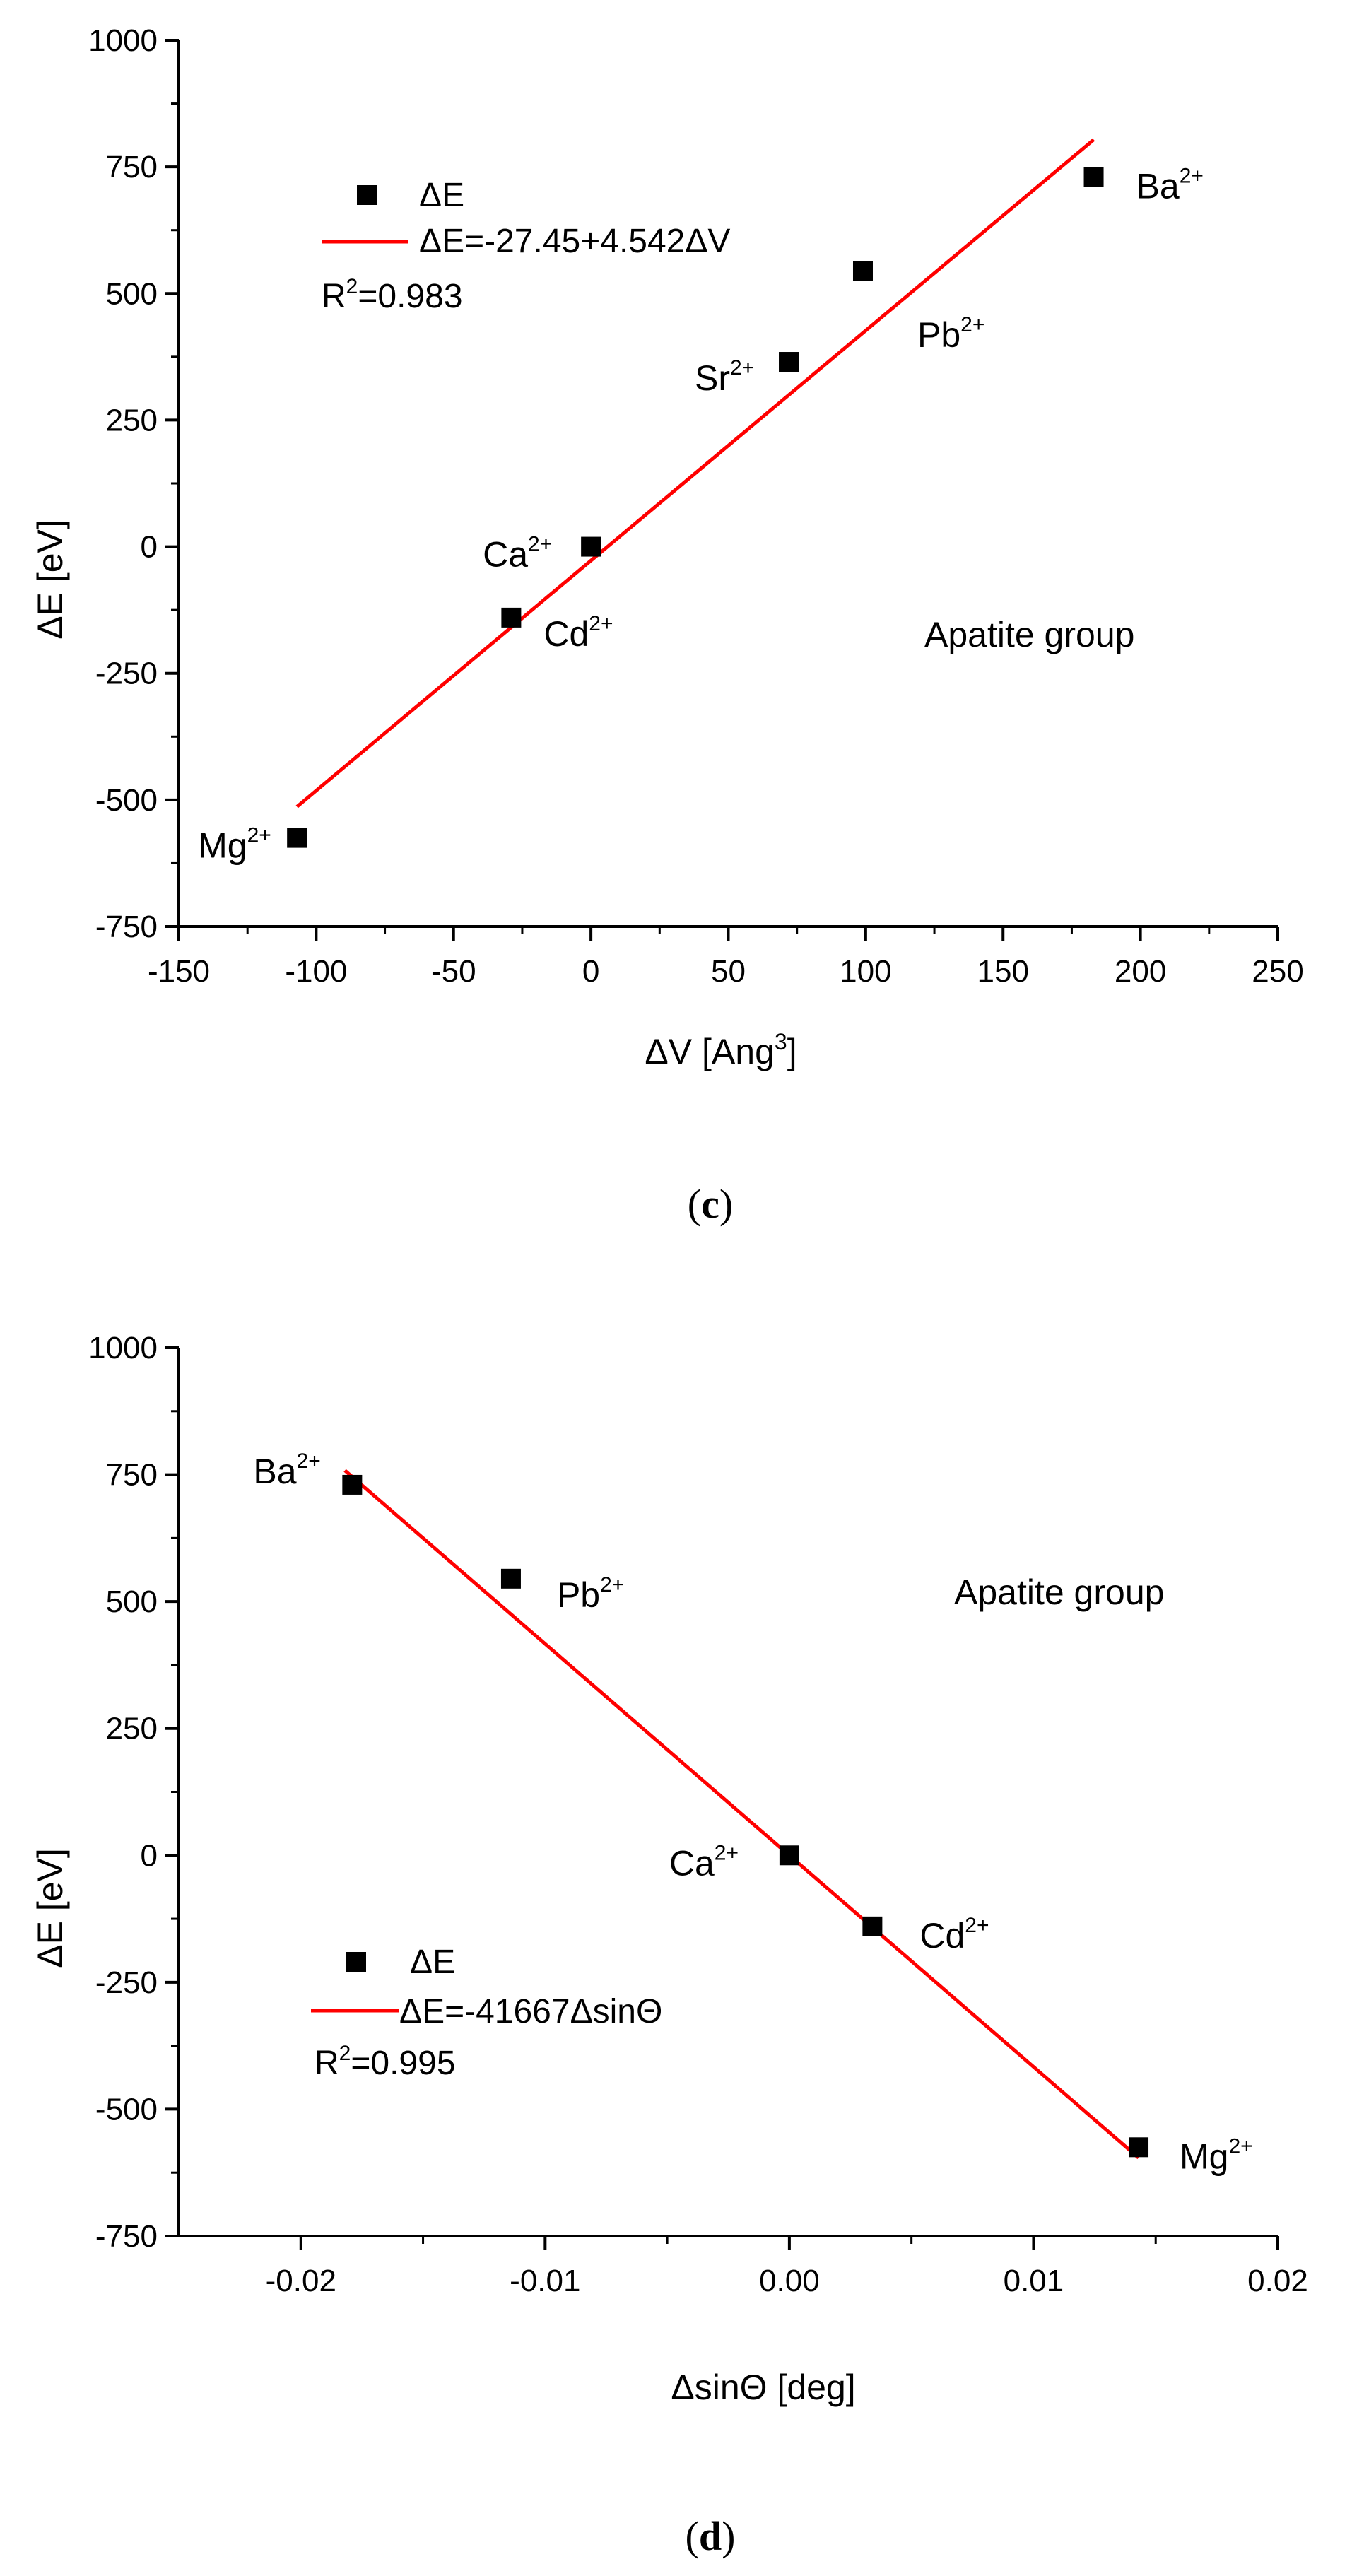  What do you see at coordinates (710, 1204) in the screenshot?
I see `caption-c: (c)` at bounding box center [710, 1204].